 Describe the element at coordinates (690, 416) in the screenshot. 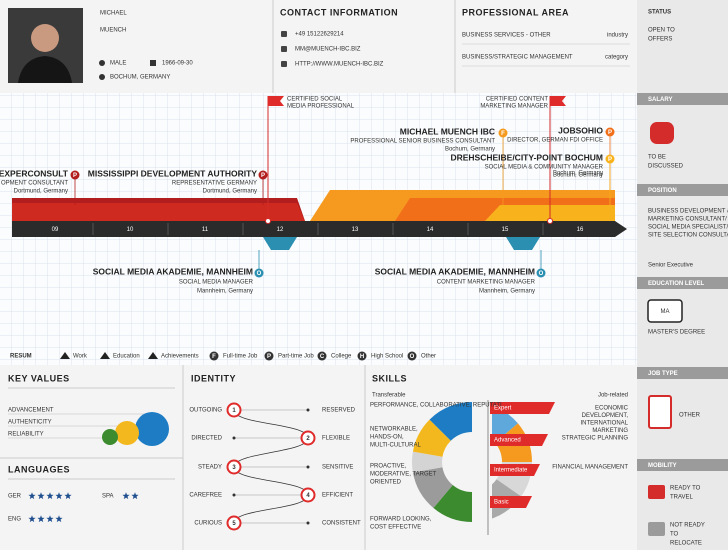

I see `label: OTHER` at that location.